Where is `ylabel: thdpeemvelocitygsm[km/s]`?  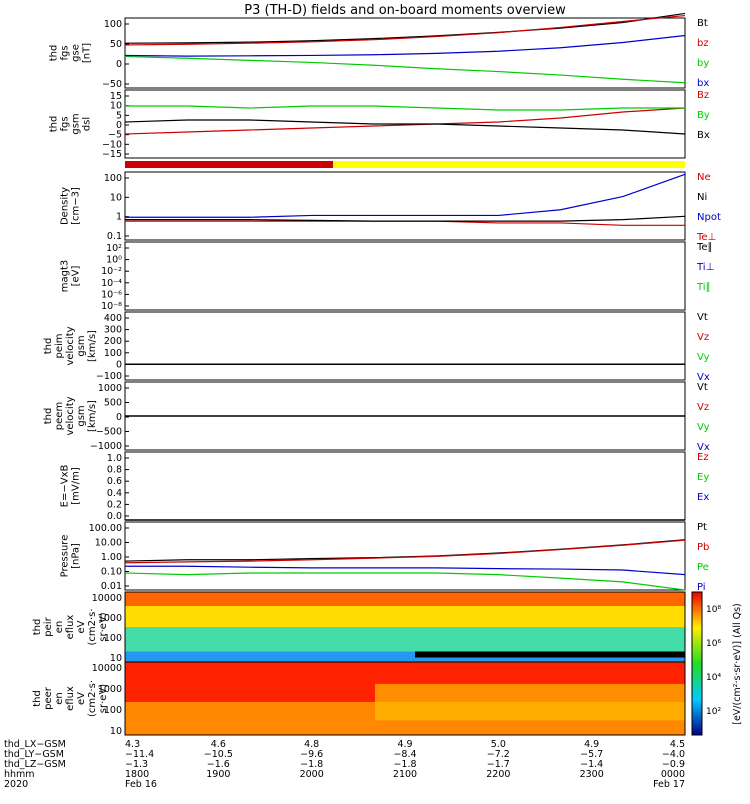 ylabel: thdpeemvelocitygsm[km/s] is located at coordinates (70, 415).